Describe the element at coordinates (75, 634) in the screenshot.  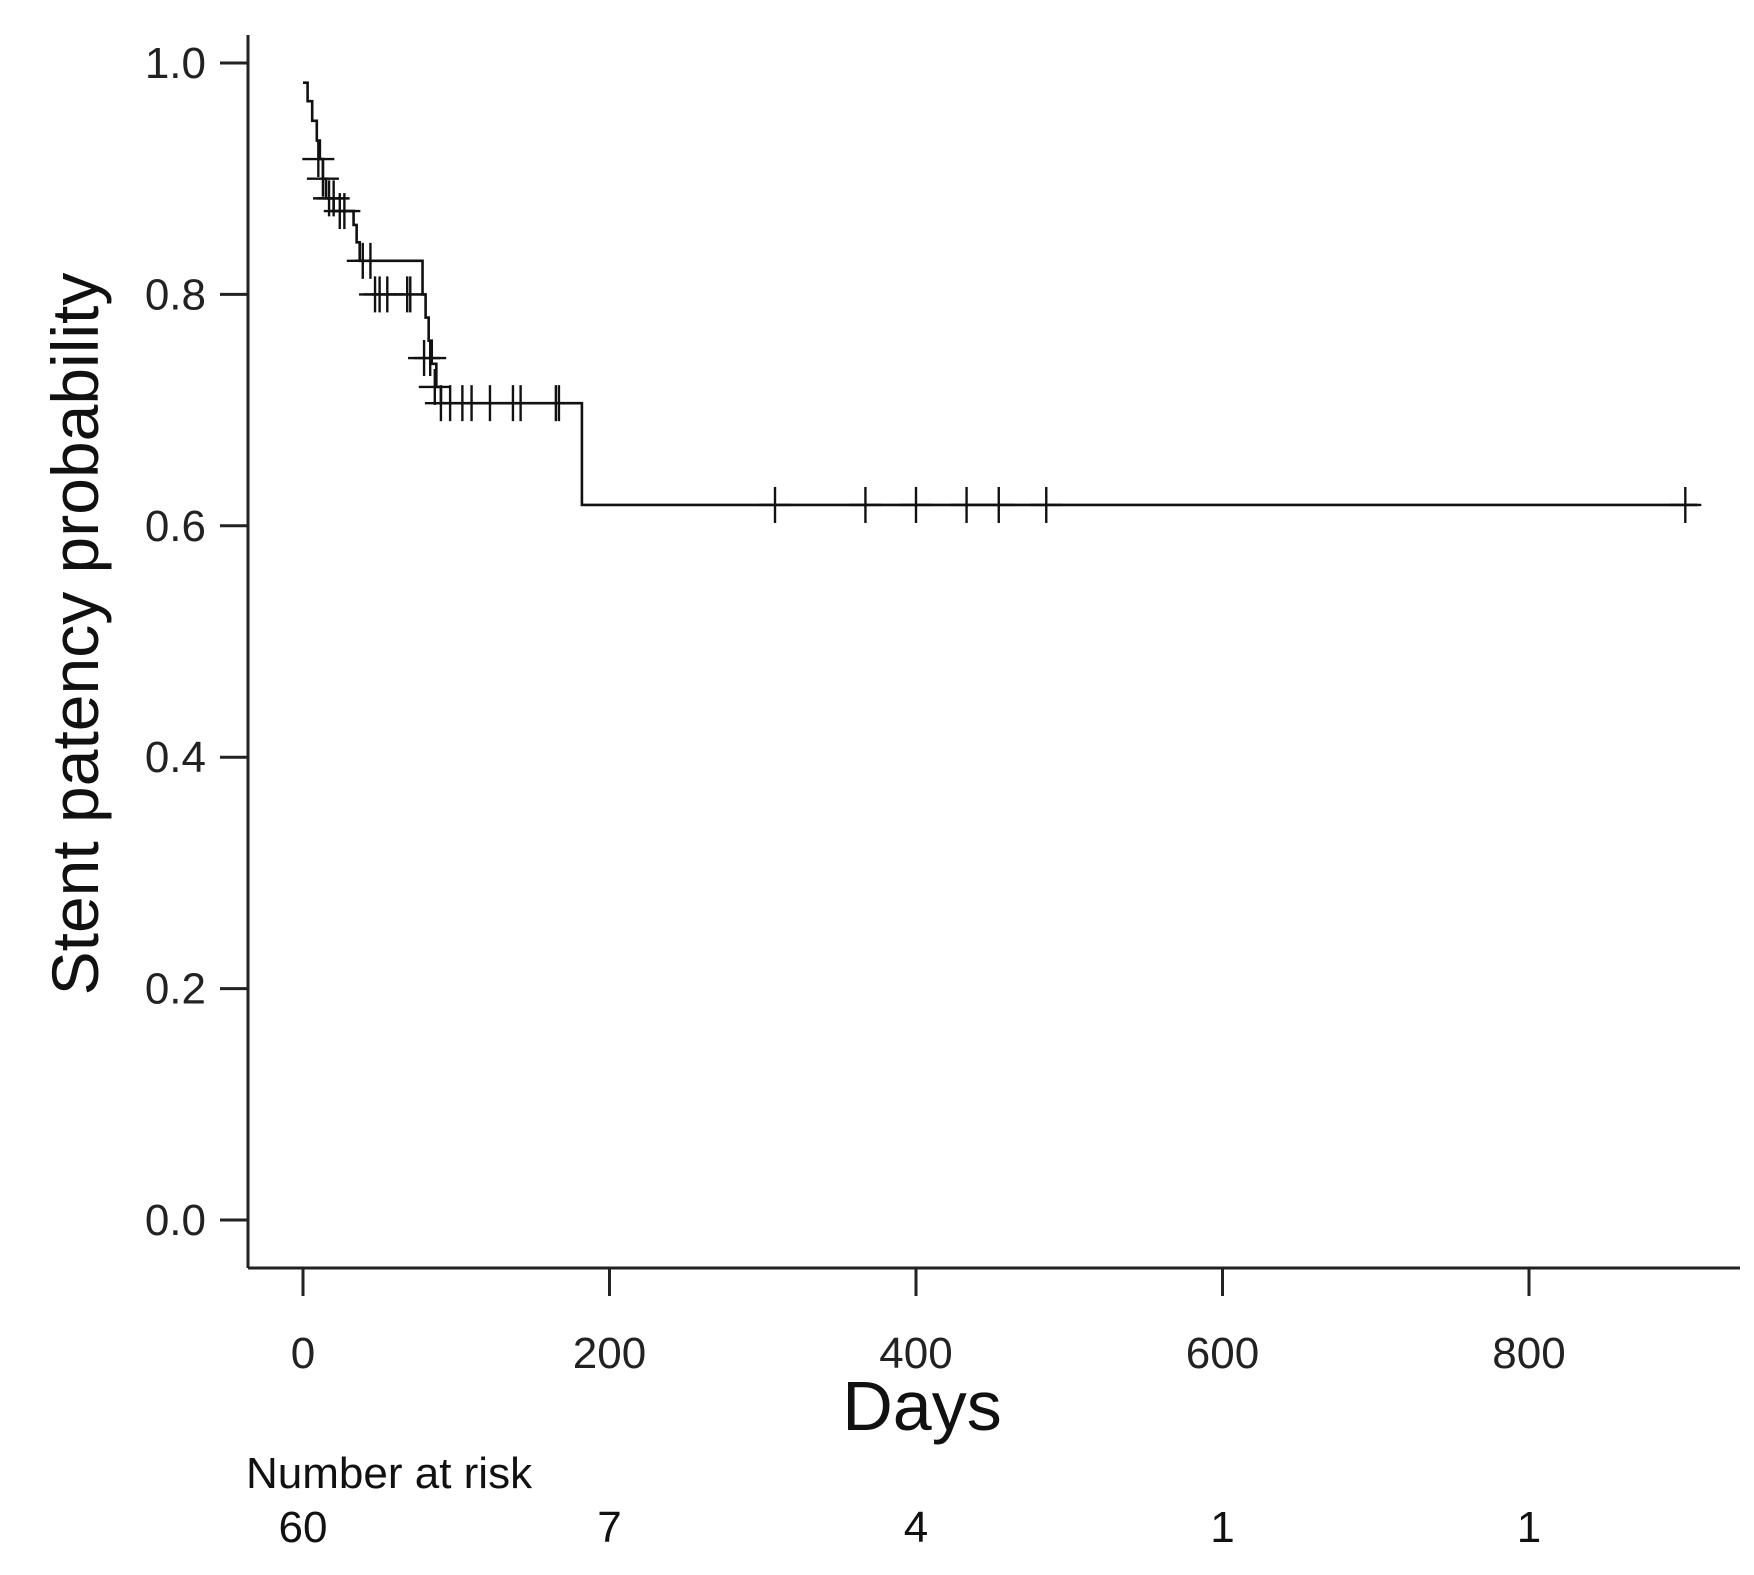
I see `y-axis-title: Stent patency probability` at that location.